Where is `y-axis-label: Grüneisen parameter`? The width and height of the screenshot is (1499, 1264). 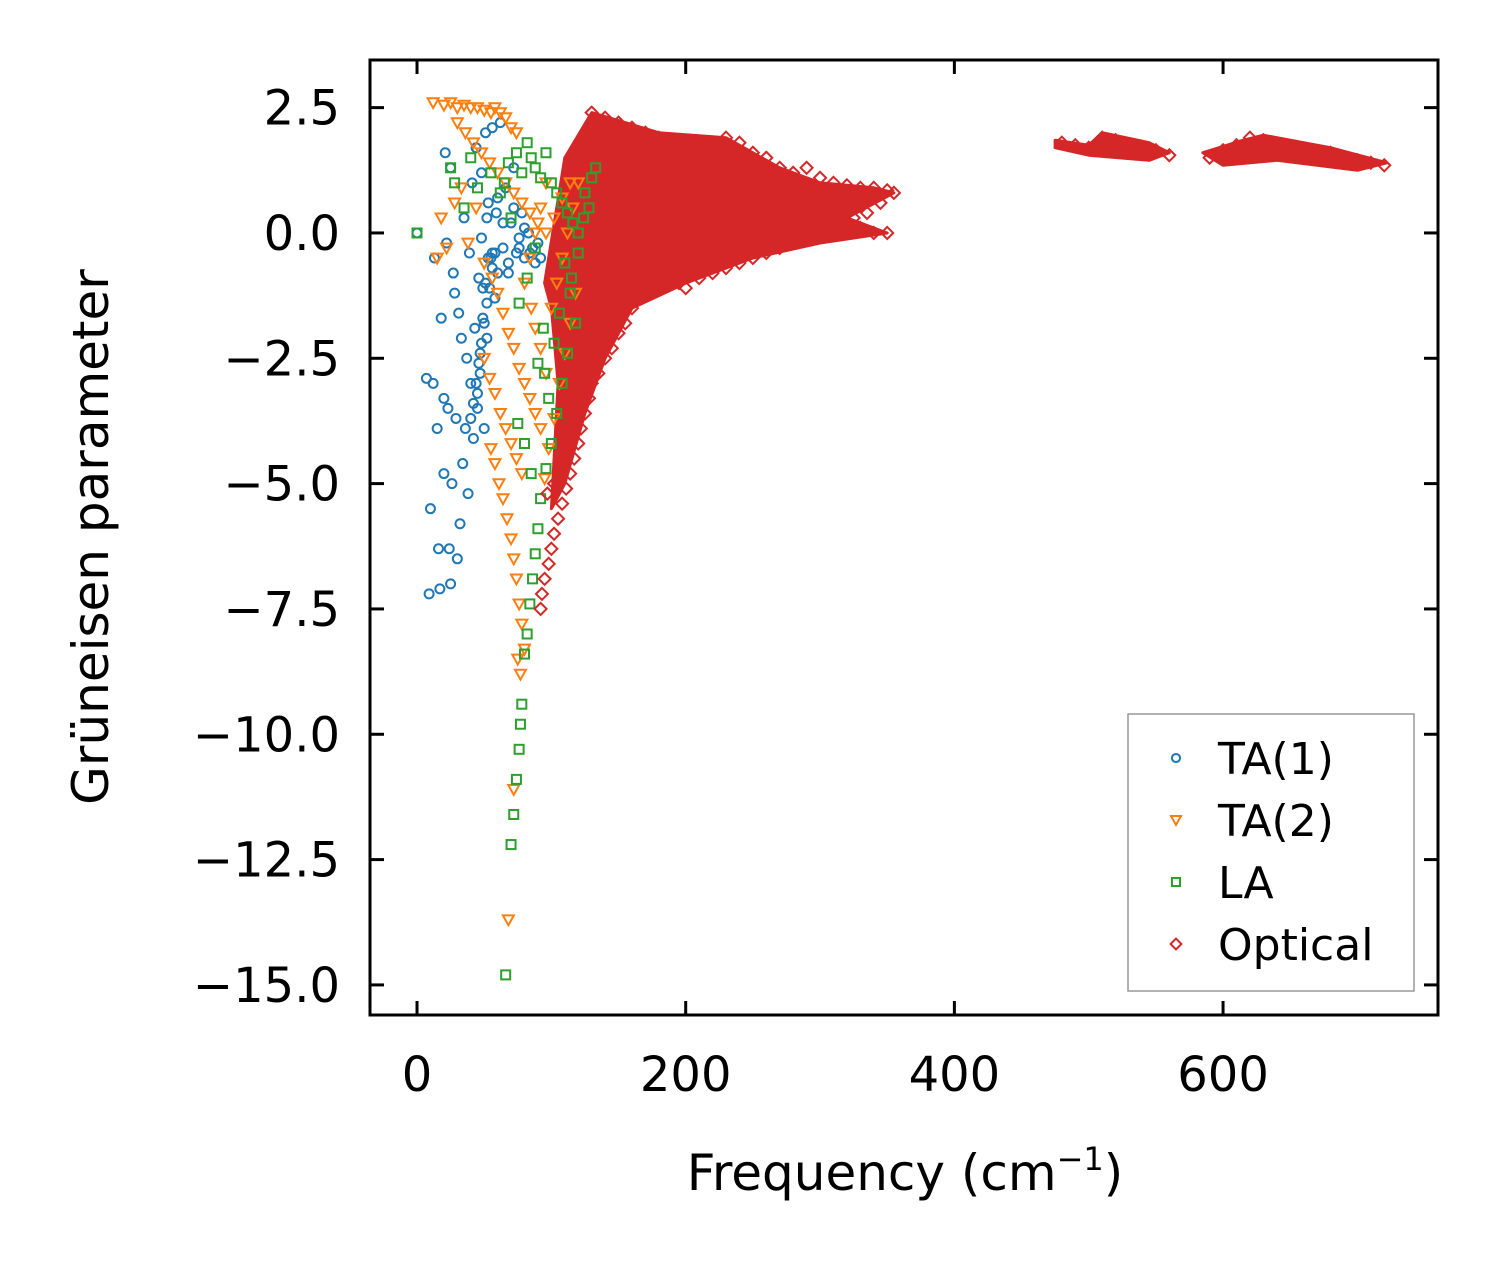 y-axis-label: Grüneisen parameter is located at coordinates (91, 537).